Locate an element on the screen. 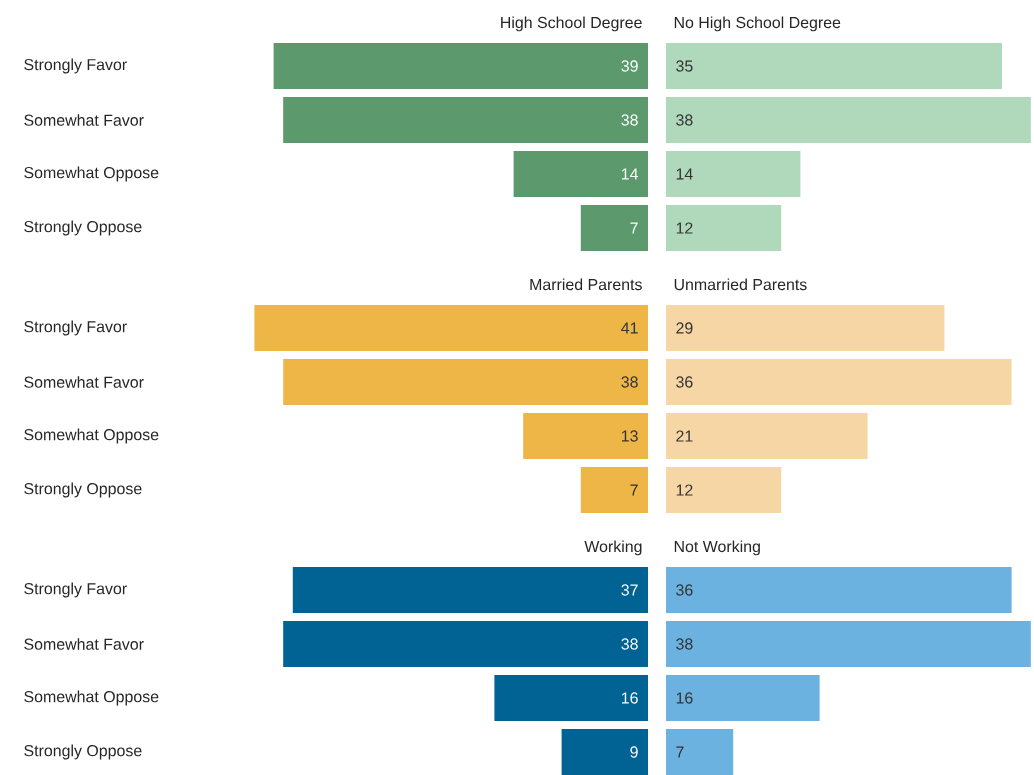 This screenshot has height=775, width=1034. data-label: 29 is located at coordinates (684, 328).